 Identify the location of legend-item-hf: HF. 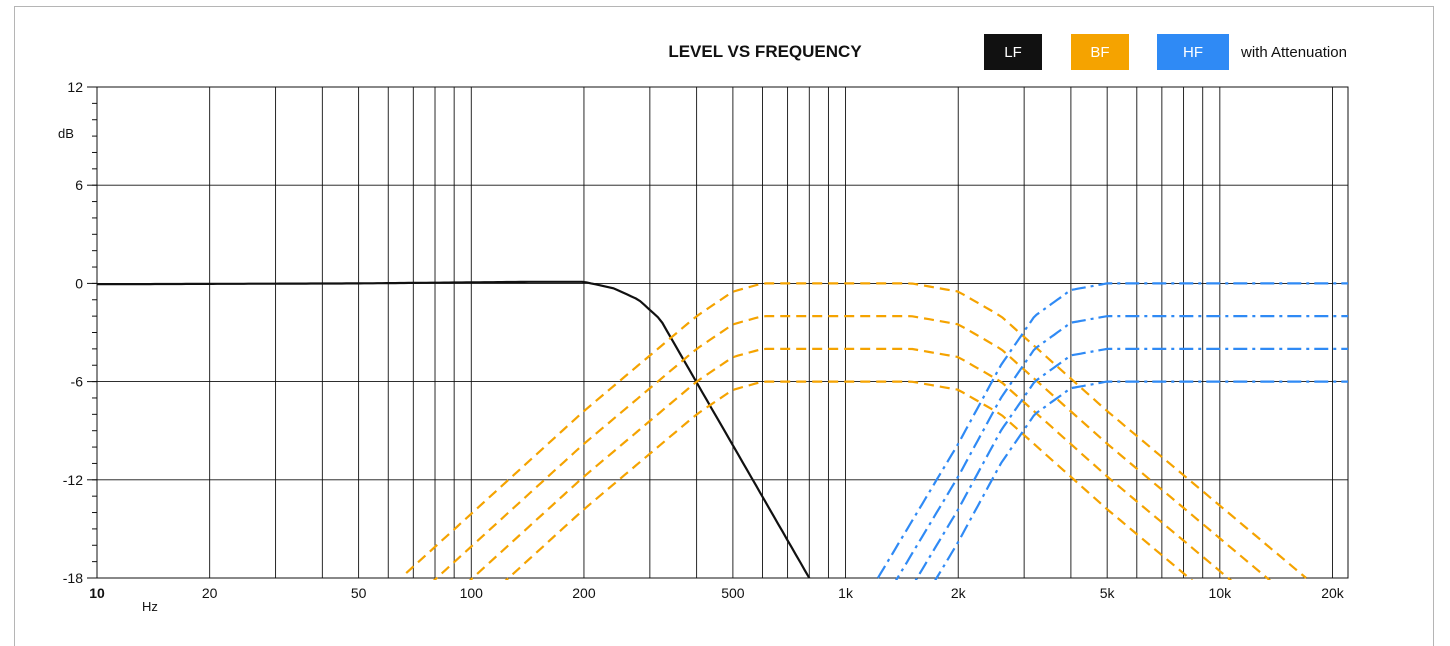
(1193, 52).